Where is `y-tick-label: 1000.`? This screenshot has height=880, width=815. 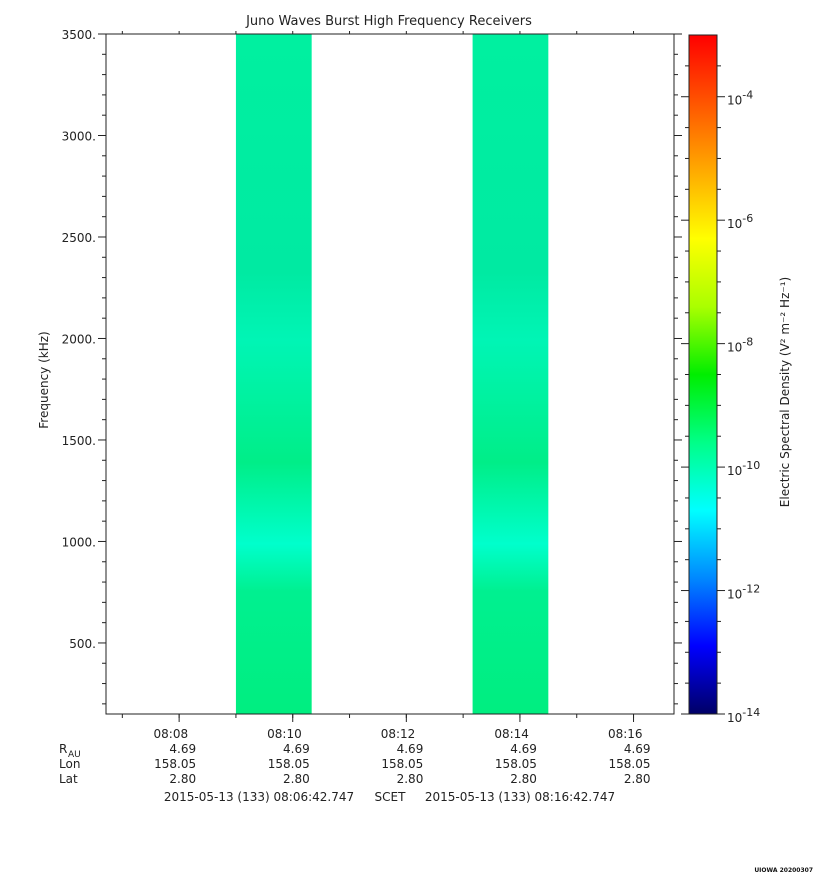 y-tick-label: 1000. is located at coordinates (79, 542).